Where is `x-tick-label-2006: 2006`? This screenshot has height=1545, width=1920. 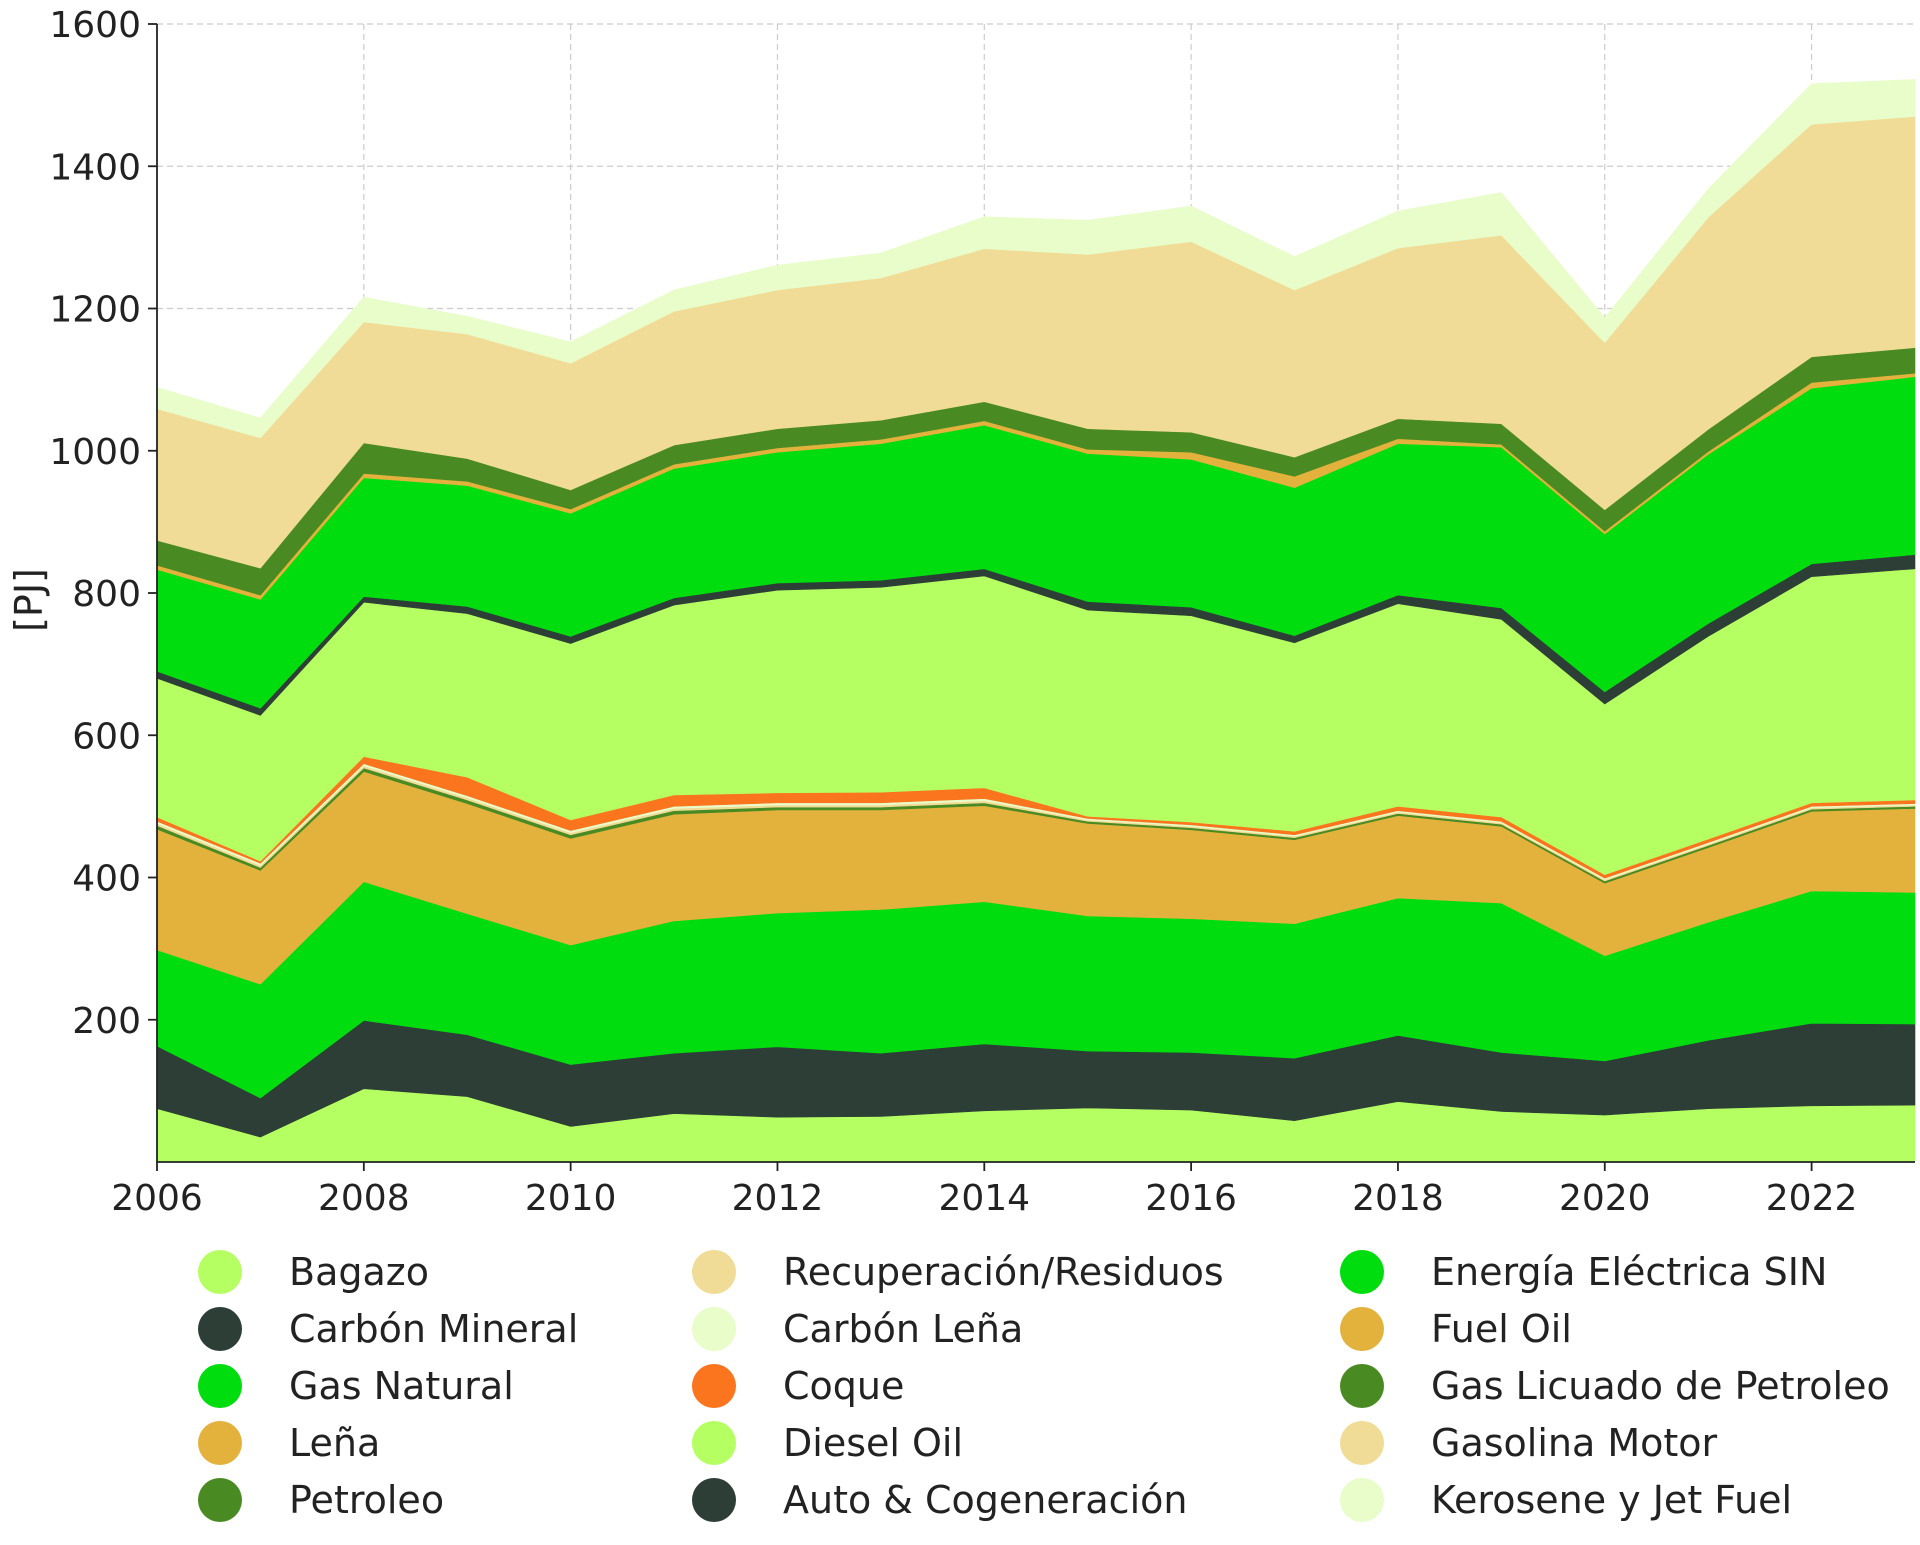
x-tick-label-2006: 2006 is located at coordinates (157, 1198).